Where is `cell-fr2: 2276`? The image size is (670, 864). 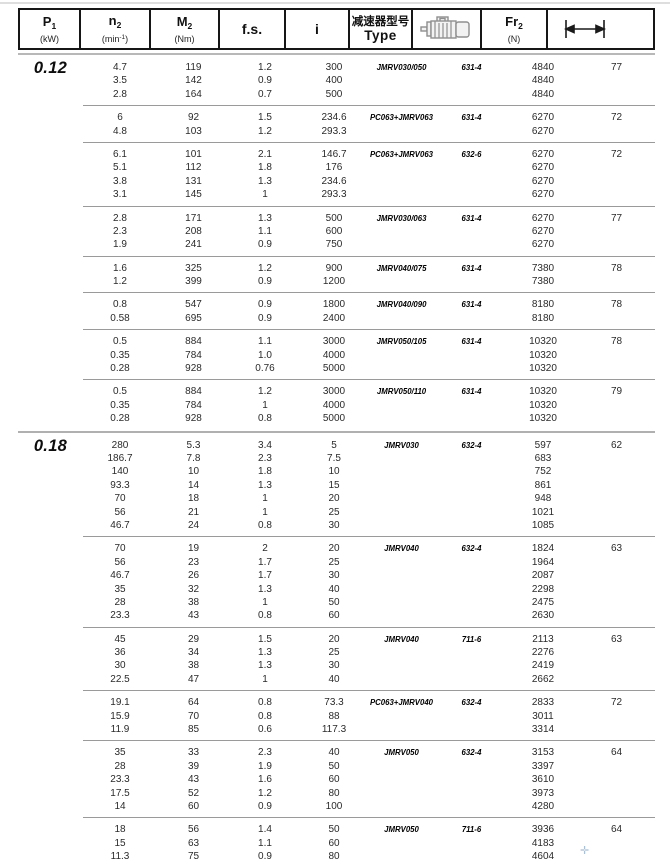 cell-fr2: 2276 is located at coordinates (543, 653).